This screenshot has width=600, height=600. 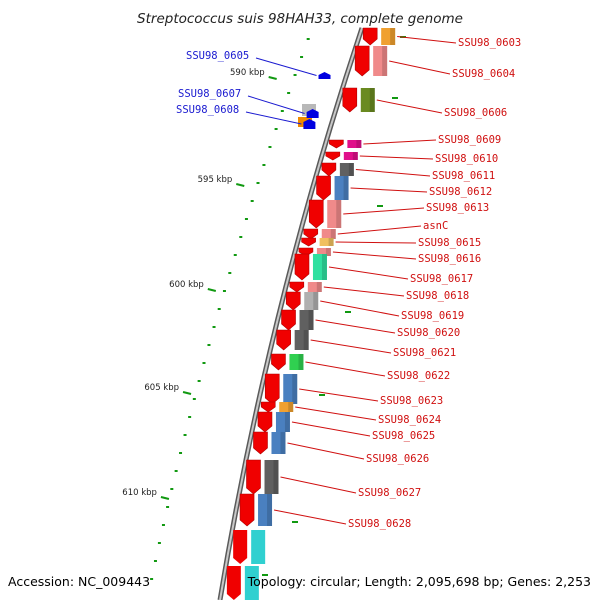 What do you see at coordinates (79, 581) in the screenshot?
I see `accession-text: Accession: NC_009443` at bounding box center [79, 581].